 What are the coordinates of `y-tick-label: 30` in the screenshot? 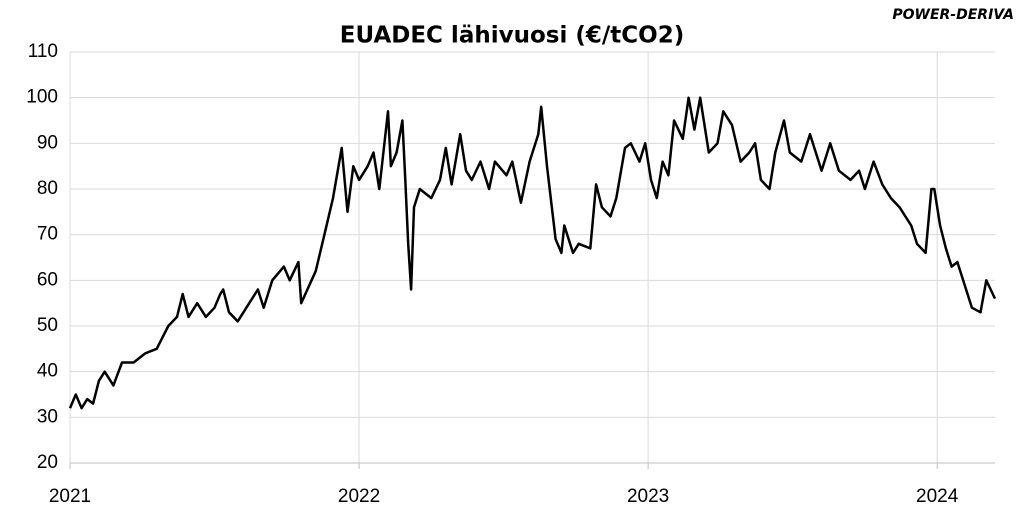 It's located at (47, 416).